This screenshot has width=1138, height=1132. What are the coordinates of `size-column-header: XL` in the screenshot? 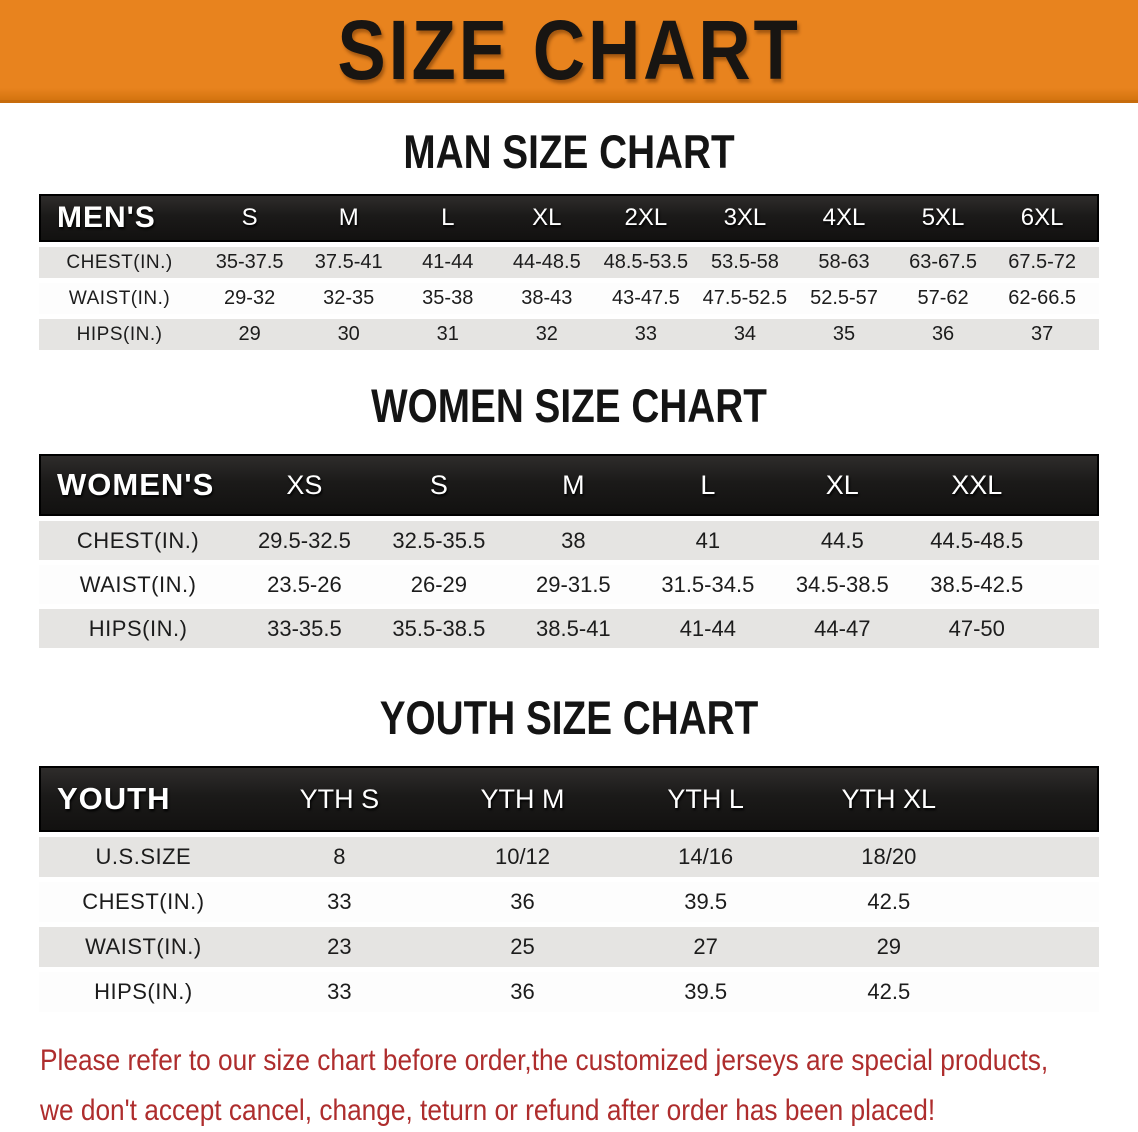 It's located at (842, 485).